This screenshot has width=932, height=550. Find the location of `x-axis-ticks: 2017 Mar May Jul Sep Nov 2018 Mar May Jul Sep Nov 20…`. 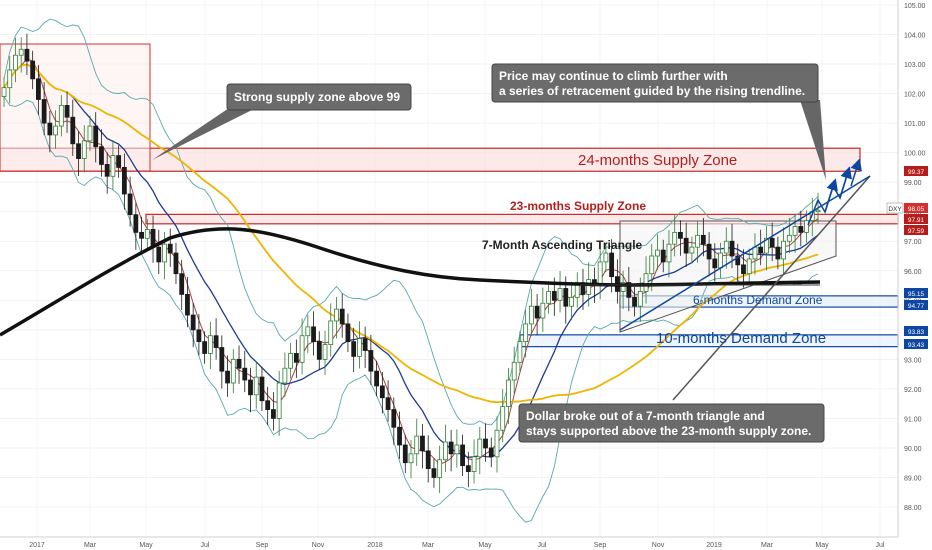

x-axis-ticks: 2017 Mar May Jul Sep Nov 2018 Mar May Jul Sep Nov 20… is located at coordinates (457, 545).